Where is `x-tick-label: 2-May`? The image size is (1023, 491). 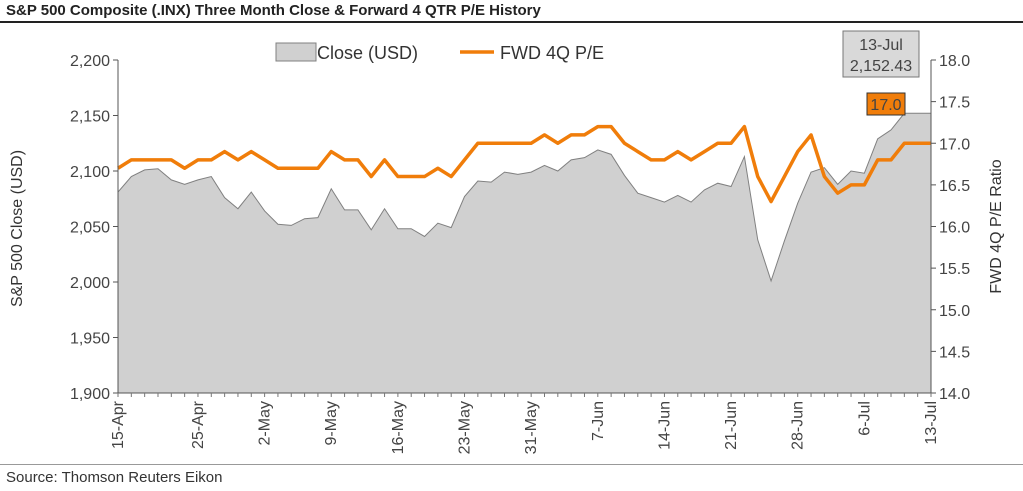 x-tick-label: 2-May is located at coordinates (265, 423).